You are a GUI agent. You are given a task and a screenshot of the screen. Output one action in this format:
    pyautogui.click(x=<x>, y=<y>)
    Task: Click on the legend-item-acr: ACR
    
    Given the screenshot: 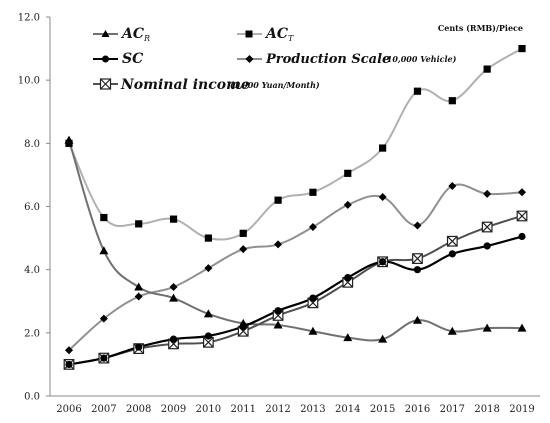 What is the action you would take?
    pyautogui.click(x=121, y=34)
    